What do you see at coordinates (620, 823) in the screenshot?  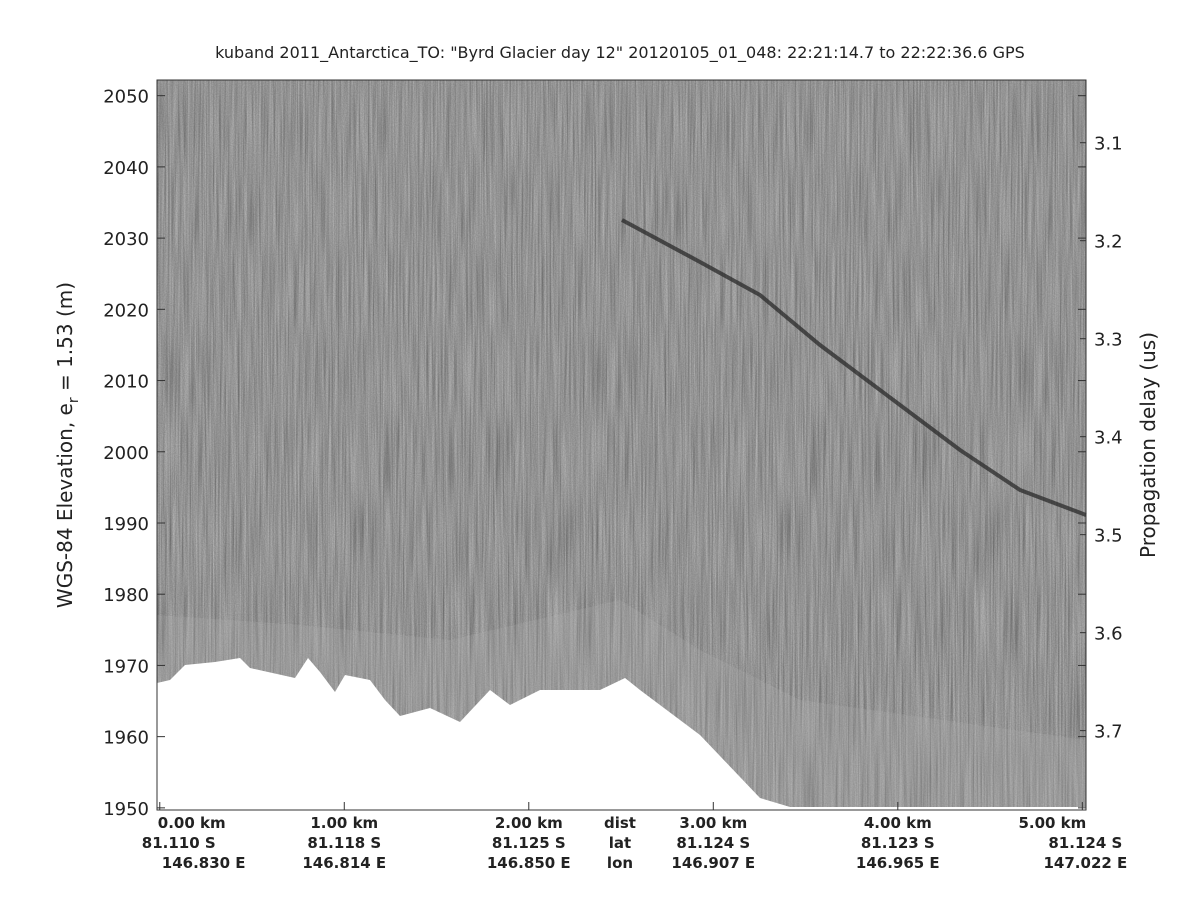 I see `row-name: dist` at bounding box center [620, 823].